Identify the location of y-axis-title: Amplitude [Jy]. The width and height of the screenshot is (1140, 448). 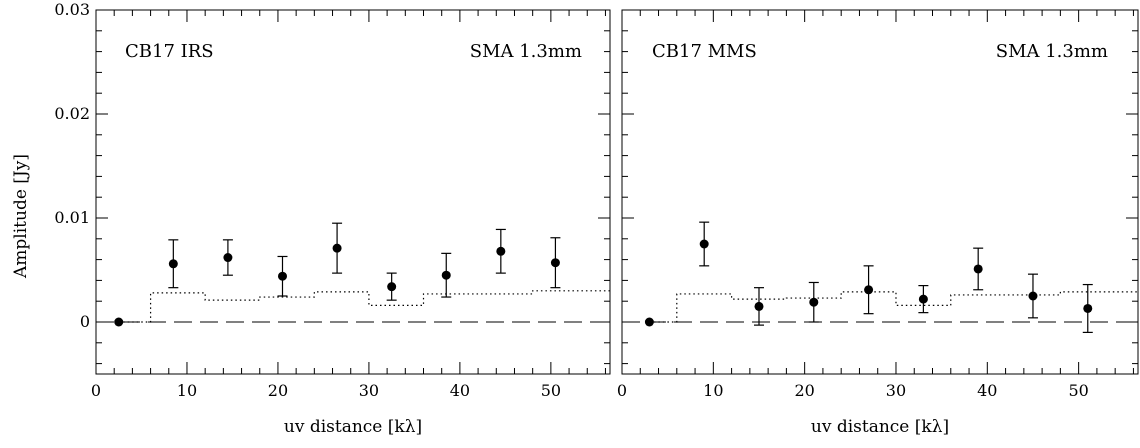
(21, 216).